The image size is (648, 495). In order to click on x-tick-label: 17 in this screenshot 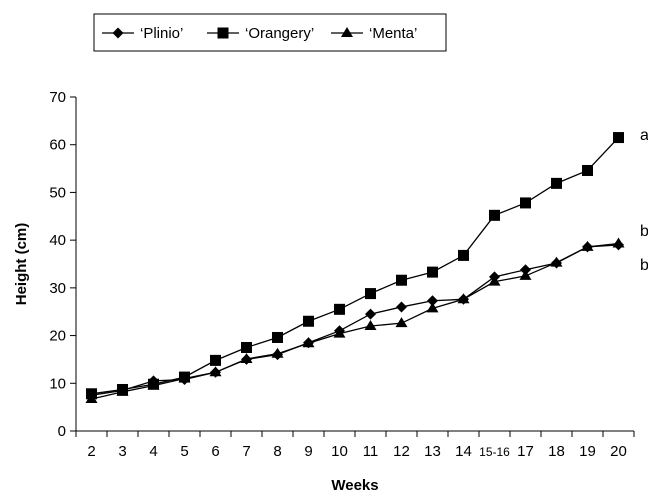, I will do `click(525, 451)`.